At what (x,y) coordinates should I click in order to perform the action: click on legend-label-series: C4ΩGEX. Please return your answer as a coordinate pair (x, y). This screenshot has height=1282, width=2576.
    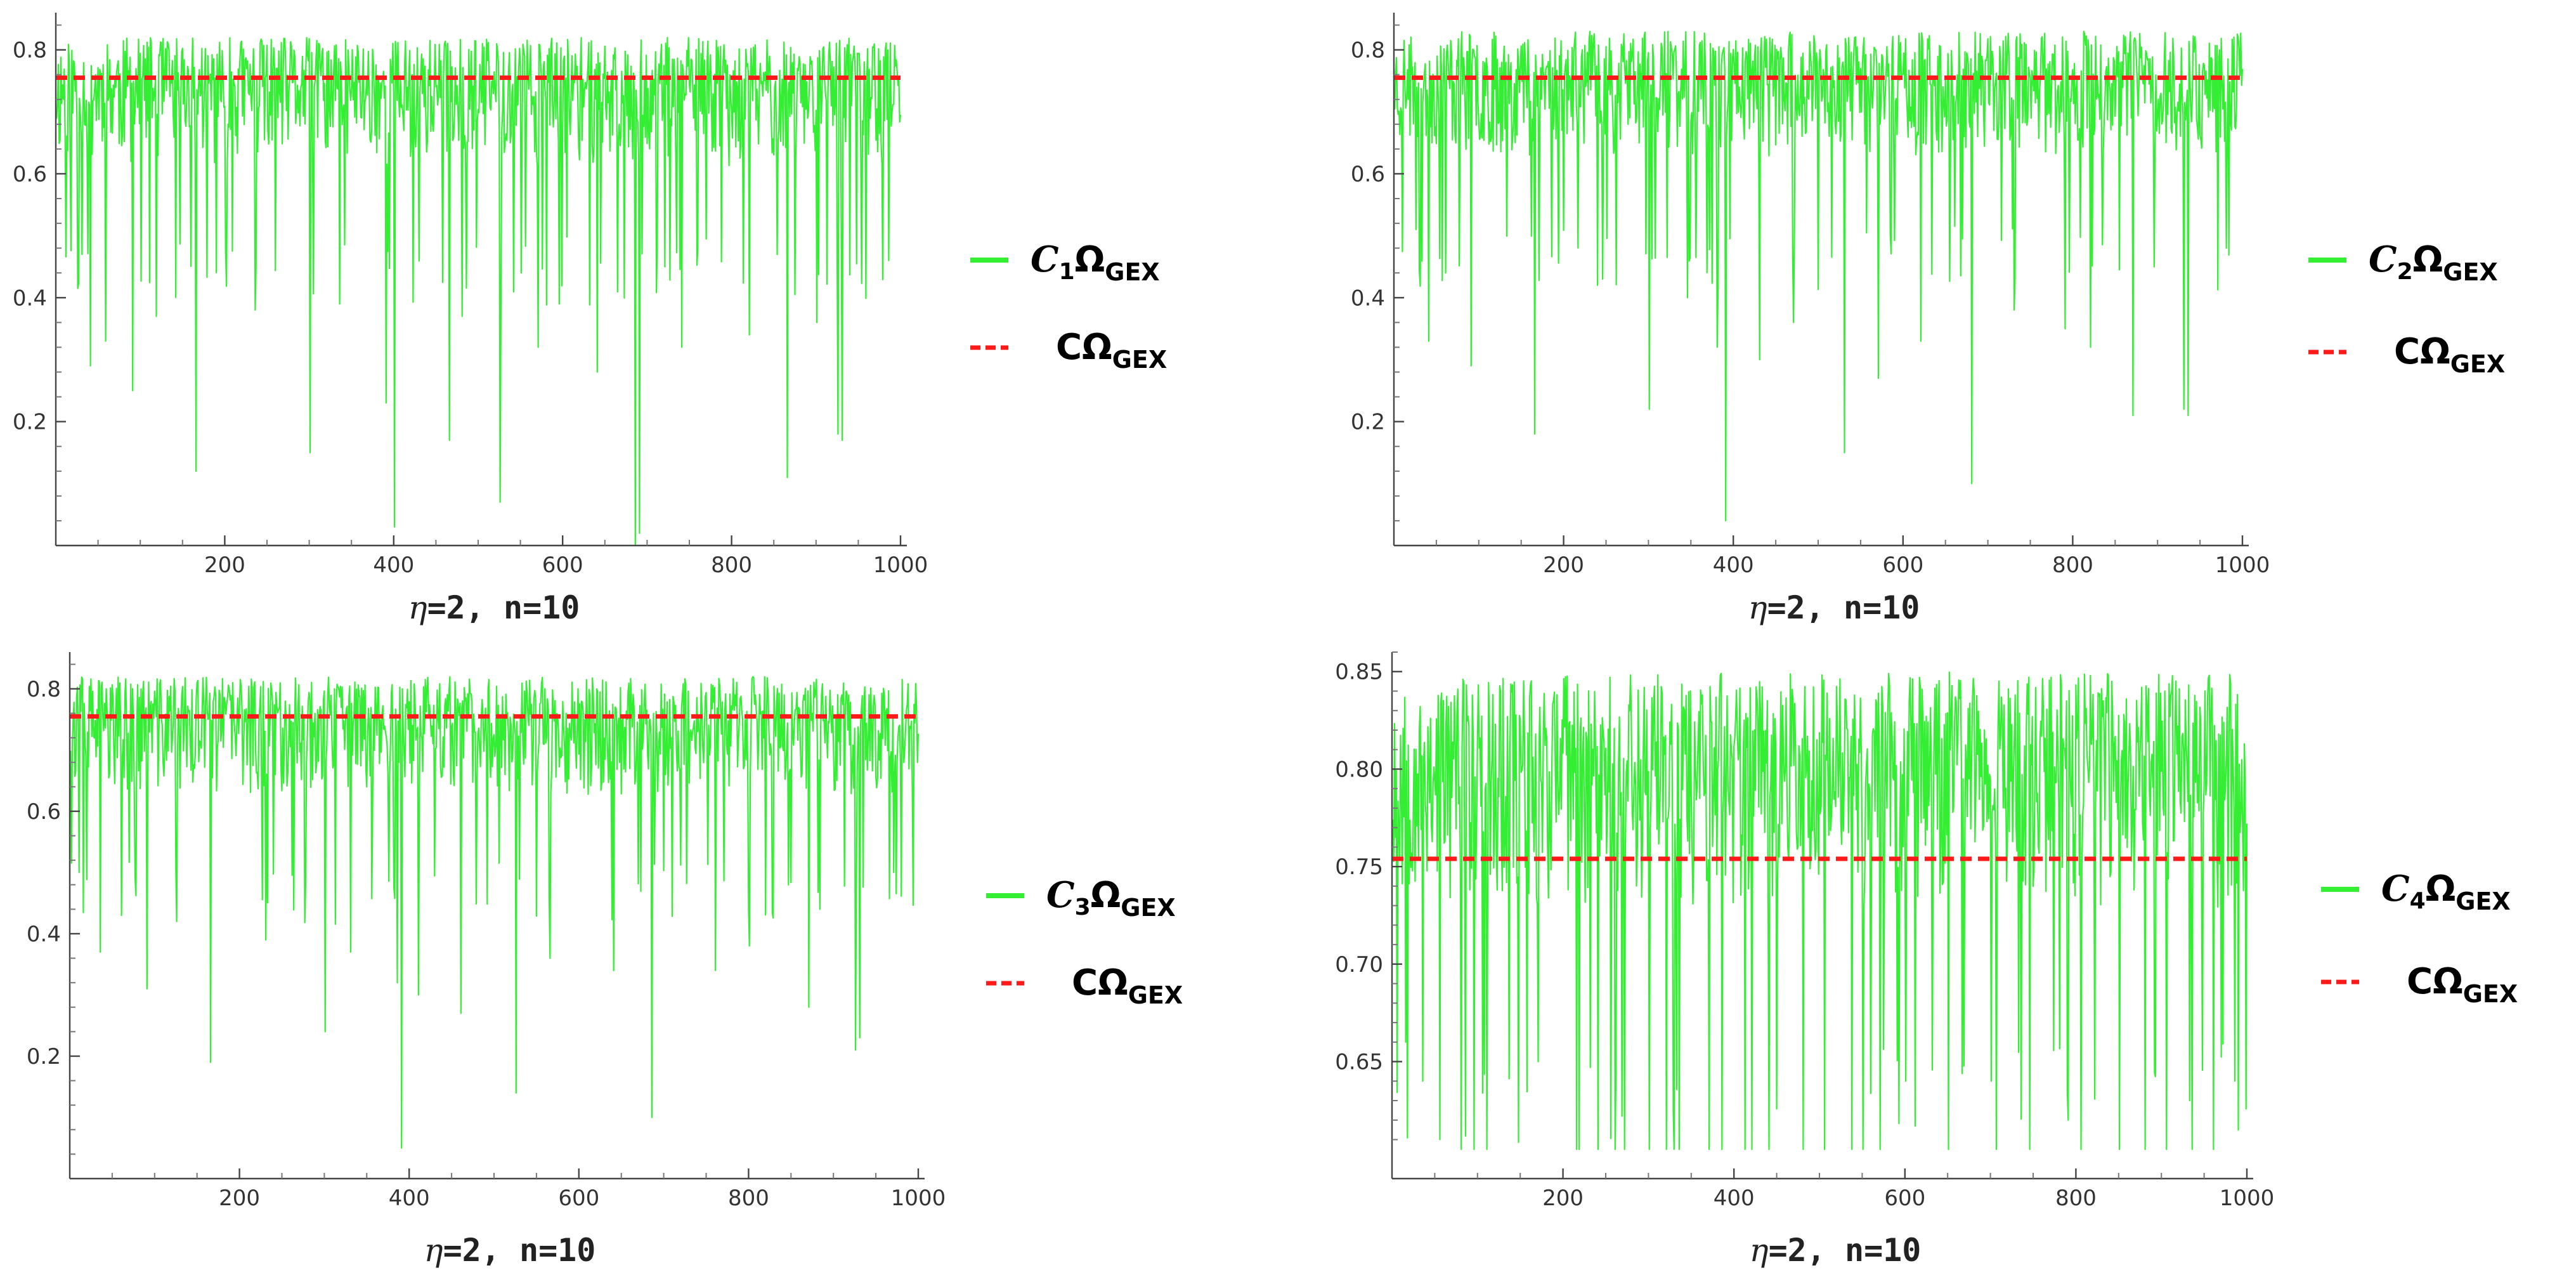
    Looking at the image, I should click on (2446, 892).